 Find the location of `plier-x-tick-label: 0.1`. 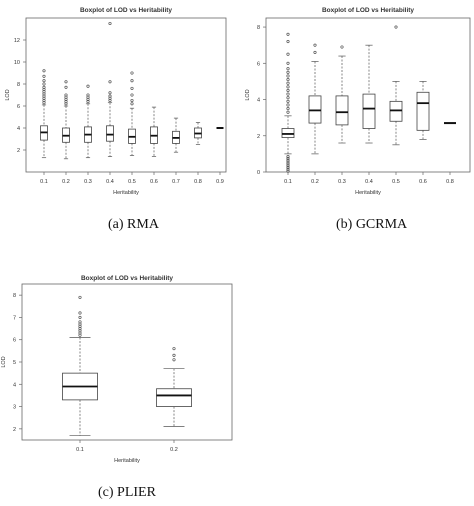

plier-x-tick-label: 0.1 is located at coordinates (80, 450).